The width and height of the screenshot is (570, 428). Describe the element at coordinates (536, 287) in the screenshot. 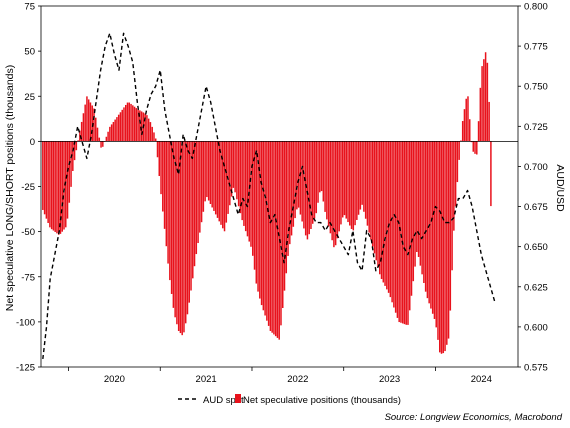

I see `right-tick-label: 0.625` at that location.